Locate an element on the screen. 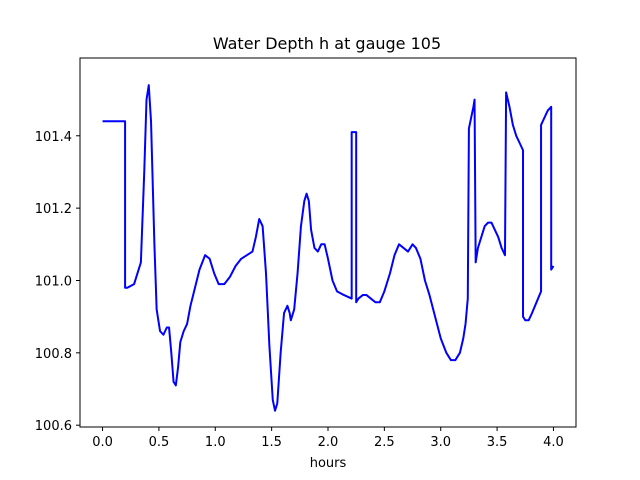  x-axis-label: hours is located at coordinates (328, 463).